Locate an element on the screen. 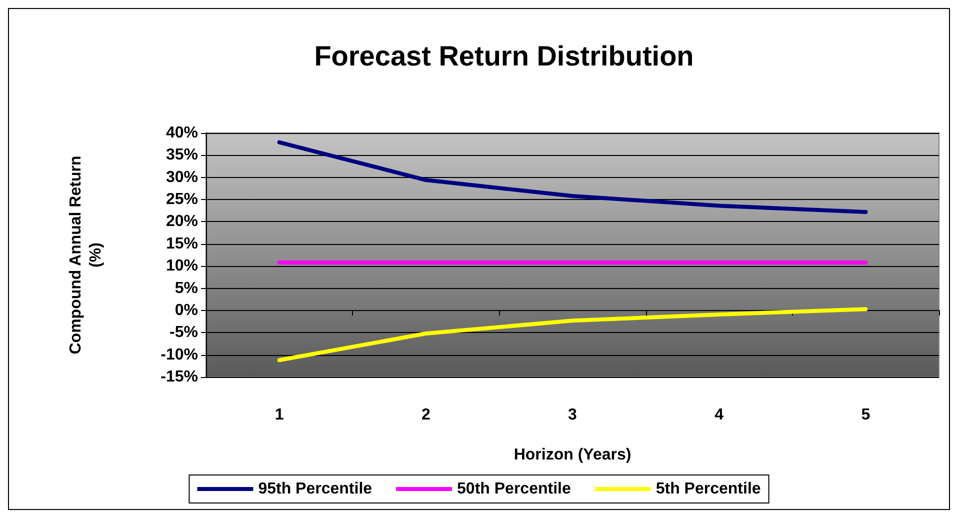 This screenshot has height=518, width=958. x-tick-label: 1 is located at coordinates (279, 415).